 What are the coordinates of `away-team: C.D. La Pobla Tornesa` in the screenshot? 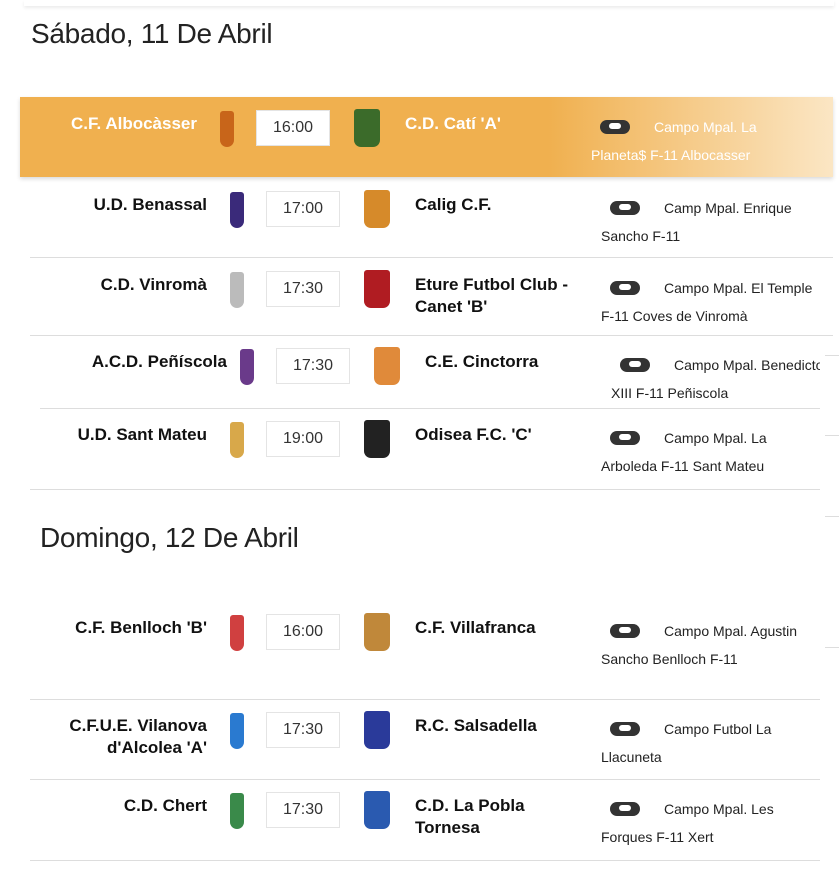 It's located at (470, 816).